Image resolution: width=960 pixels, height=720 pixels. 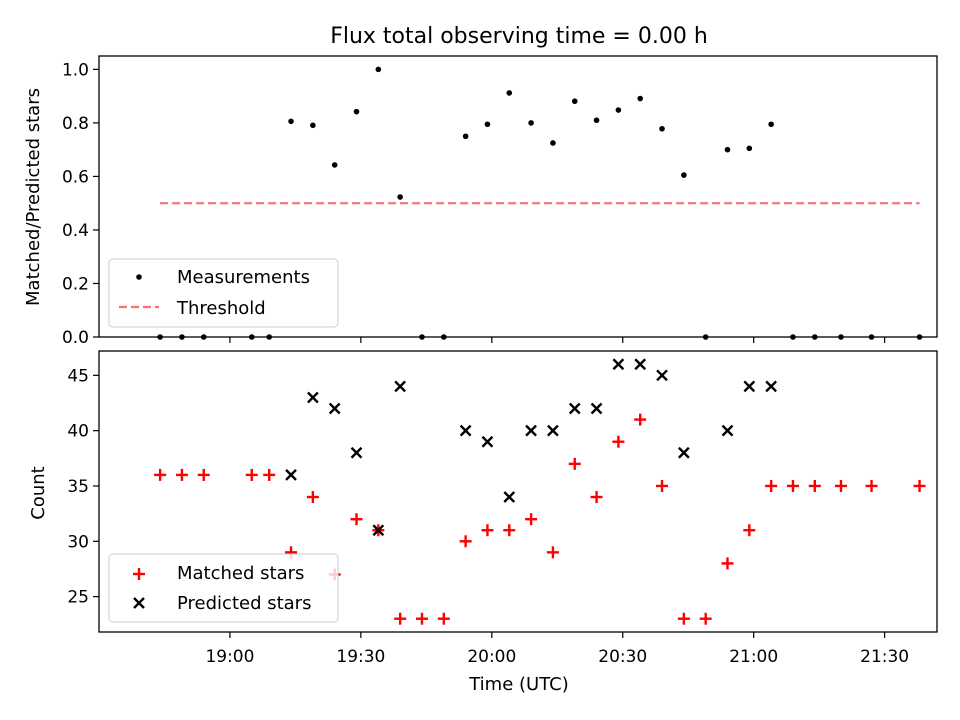 What do you see at coordinates (360, 657) in the screenshot?
I see `x-tick-label: 19:30` at bounding box center [360, 657].